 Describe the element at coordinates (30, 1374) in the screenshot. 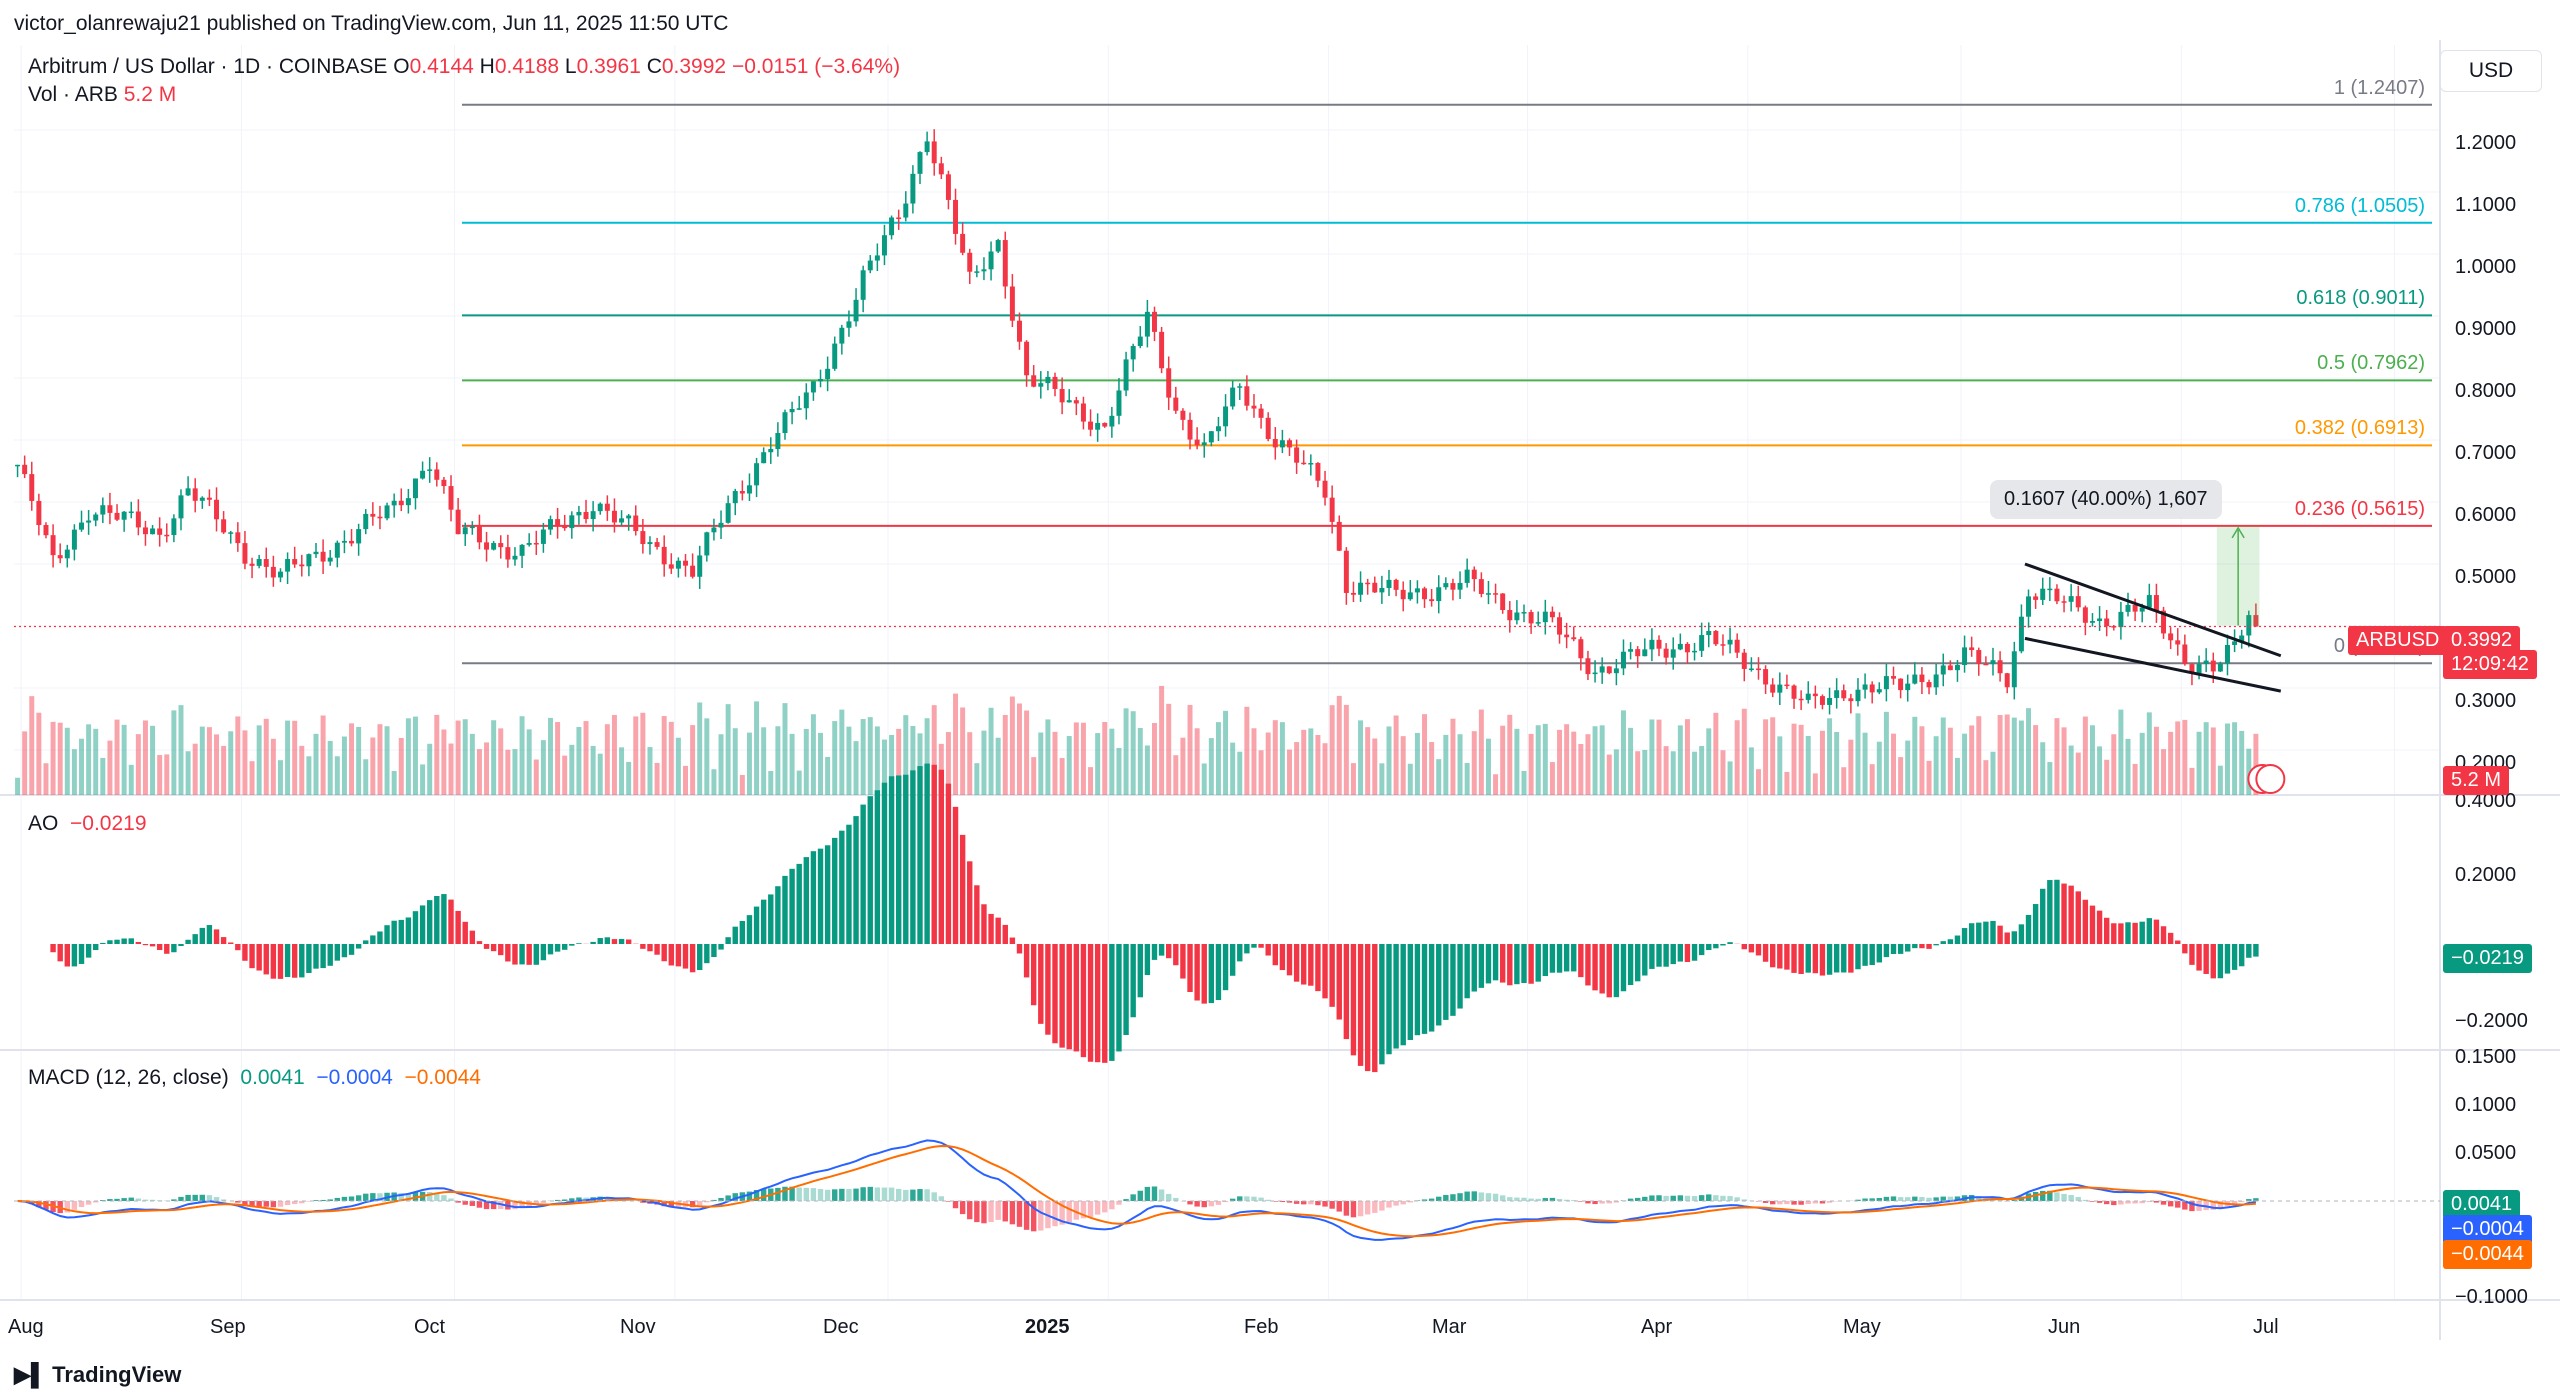

I see `tradingview-logo-icon: ▶▌` at that location.